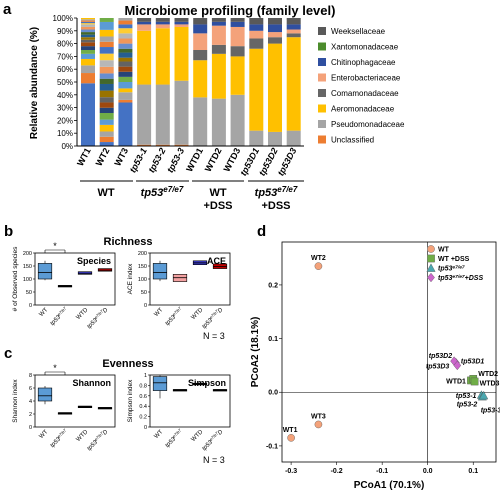 The image size is (500, 493). I want to click on legend-label: Weeksellaceae, so click(358, 31).